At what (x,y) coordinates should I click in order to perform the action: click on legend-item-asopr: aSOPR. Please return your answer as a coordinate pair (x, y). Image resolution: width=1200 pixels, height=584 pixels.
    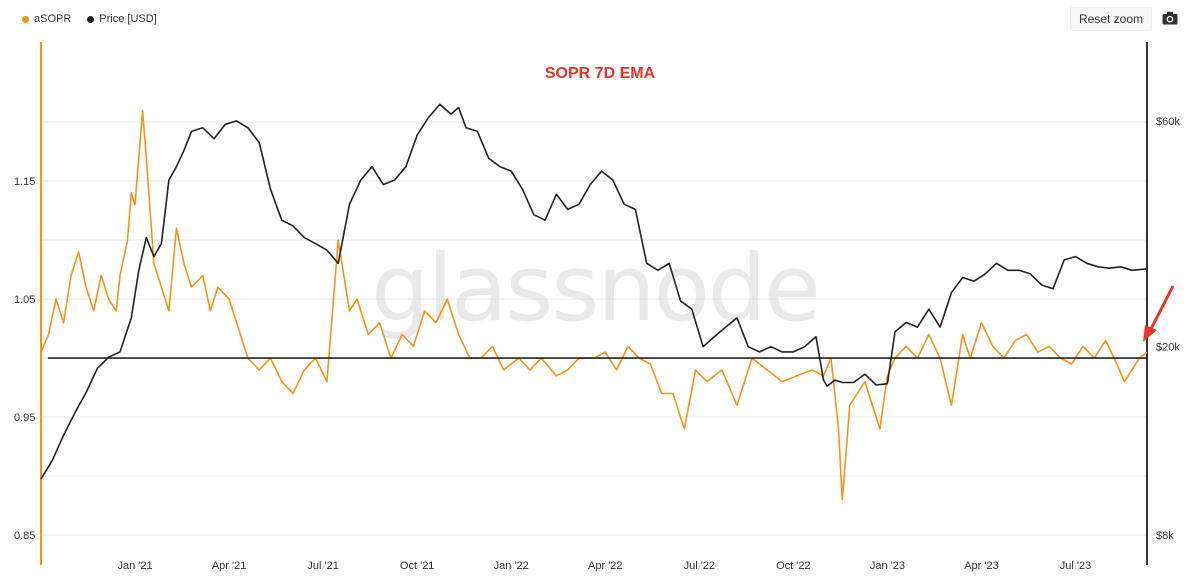
    Looking at the image, I should click on (46, 19).